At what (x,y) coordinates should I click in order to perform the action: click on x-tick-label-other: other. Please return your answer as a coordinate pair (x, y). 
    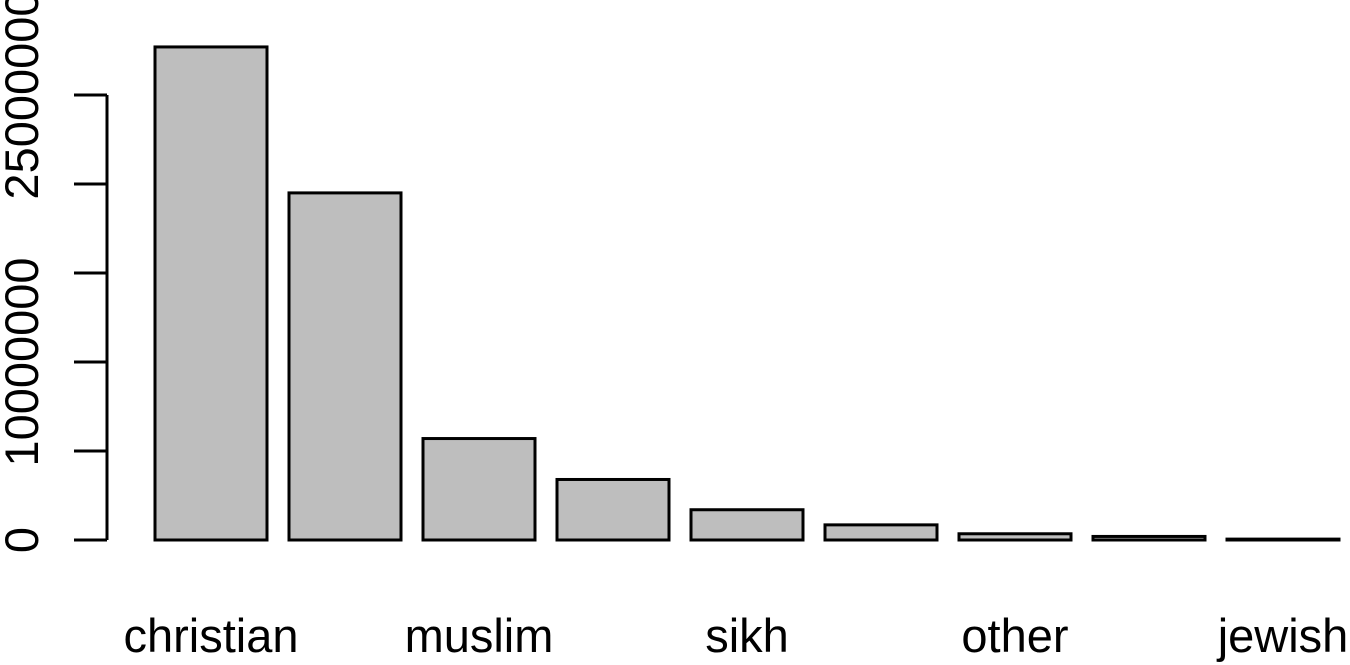
    Looking at the image, I should click on (1014, 635).